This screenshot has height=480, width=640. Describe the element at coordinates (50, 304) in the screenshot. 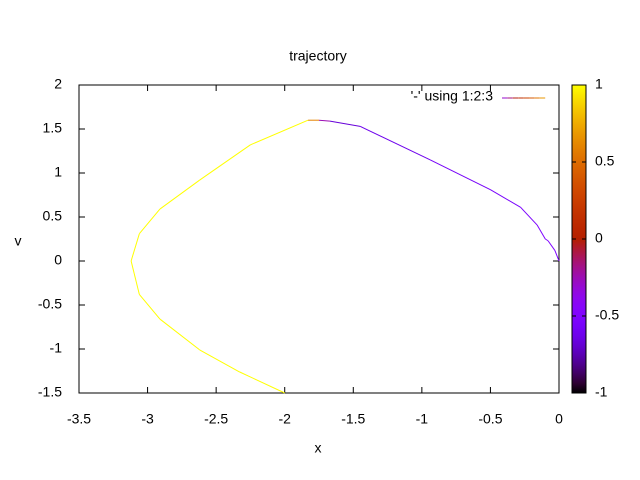

I see `y-tick-label: -0.5` at that location.